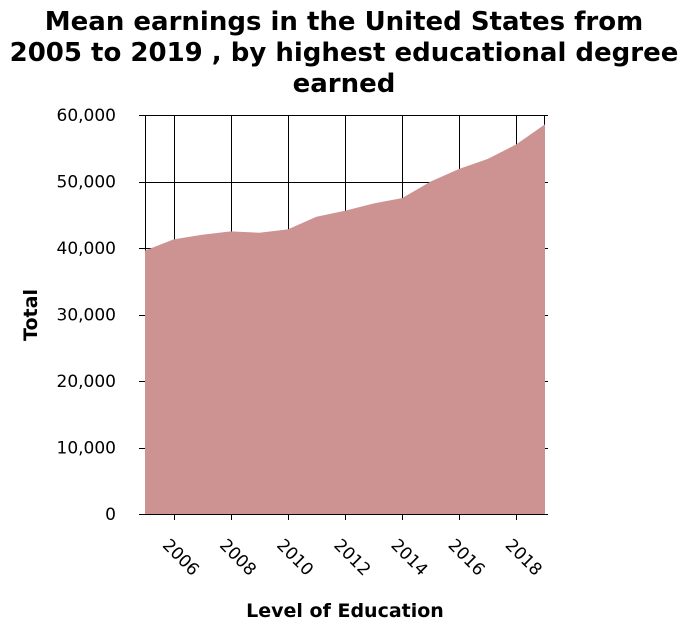 This screenshot has width=688, height=634. I want to click on x-tick-label: 2006, so click(180, 557).